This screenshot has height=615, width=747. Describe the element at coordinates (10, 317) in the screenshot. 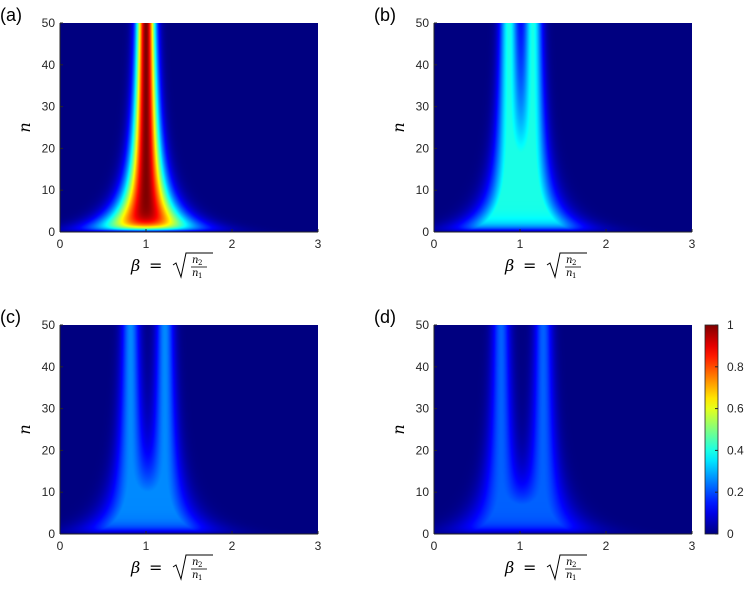

I see `panel-label: (c)` at that location.